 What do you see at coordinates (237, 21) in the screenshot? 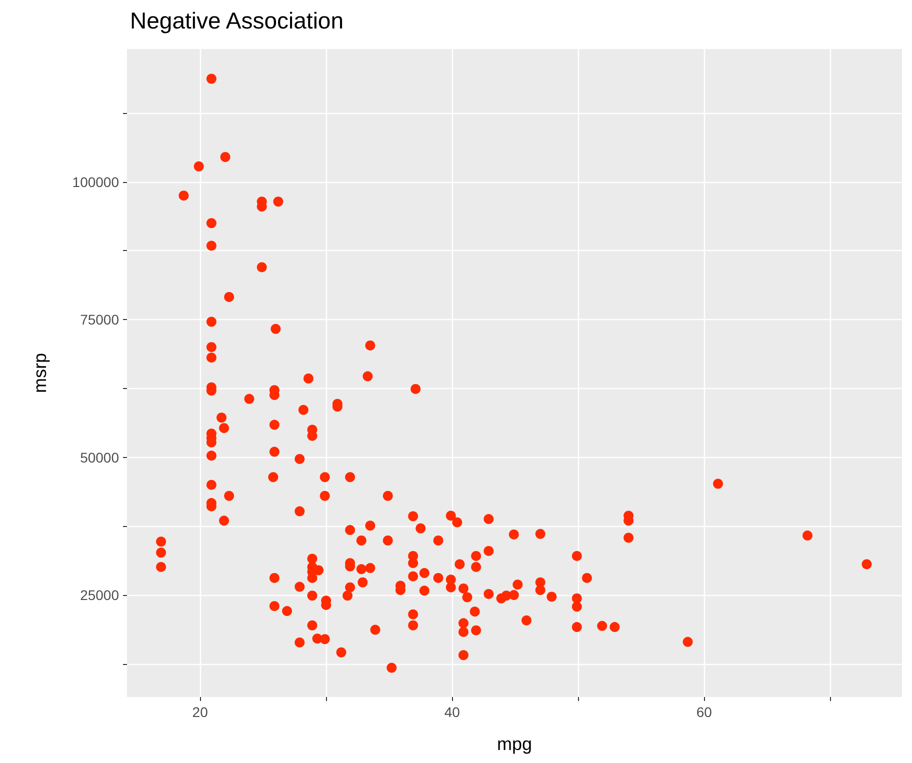
I see `chart-title: Negative Association` at bounding box center [237, 21].